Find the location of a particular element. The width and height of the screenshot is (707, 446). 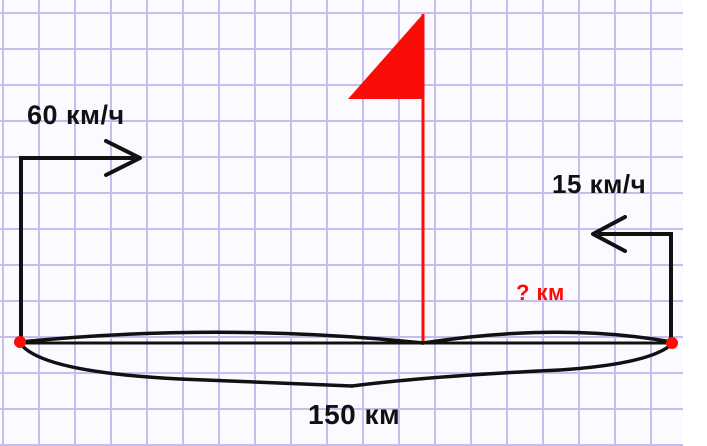

label-unknown-distance: ? км is located at coordinates (540, 292).